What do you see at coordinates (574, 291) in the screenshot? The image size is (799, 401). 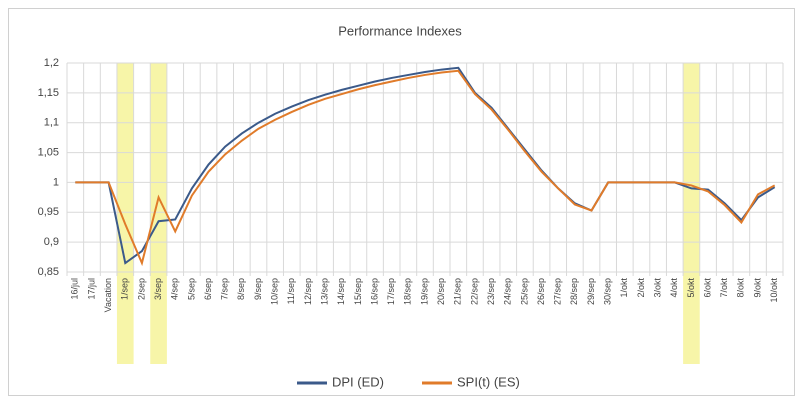 I see `x-tick-label: 28/sep` at bounding box center [574, 291].